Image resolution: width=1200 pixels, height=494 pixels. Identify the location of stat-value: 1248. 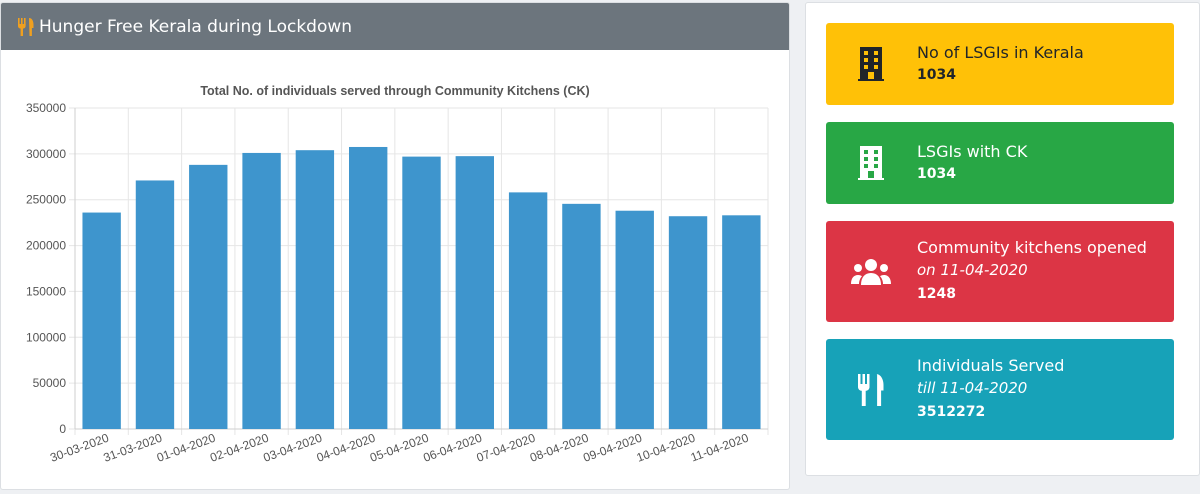
(936, 294).